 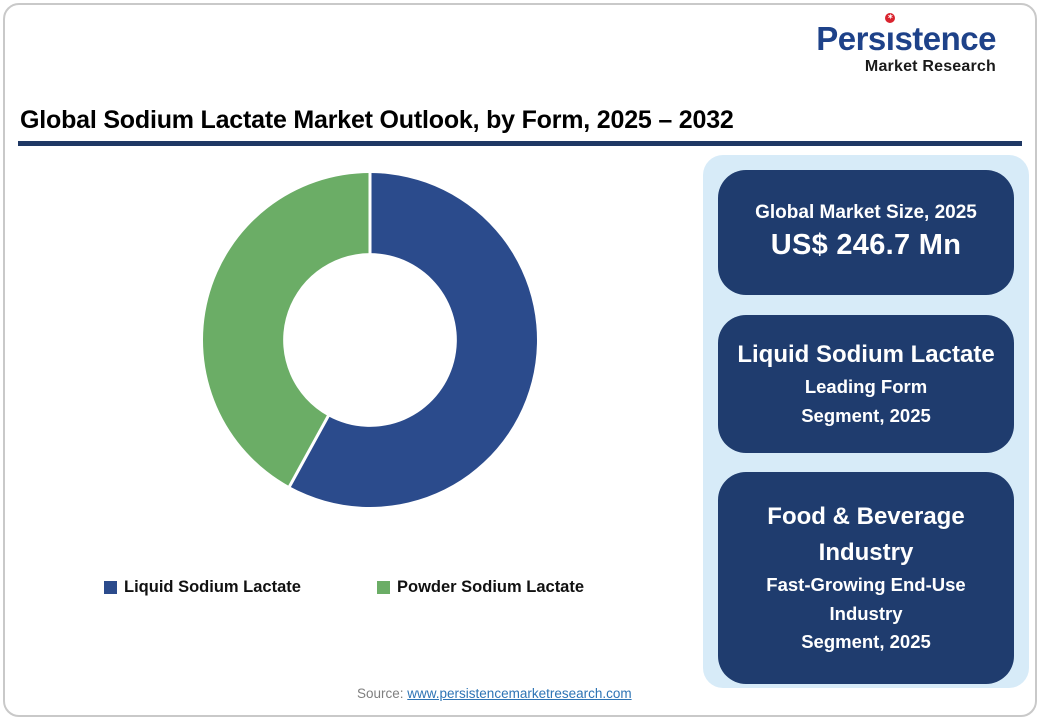 I want to click on donut-segment-separator, so click(x=308, y=451).